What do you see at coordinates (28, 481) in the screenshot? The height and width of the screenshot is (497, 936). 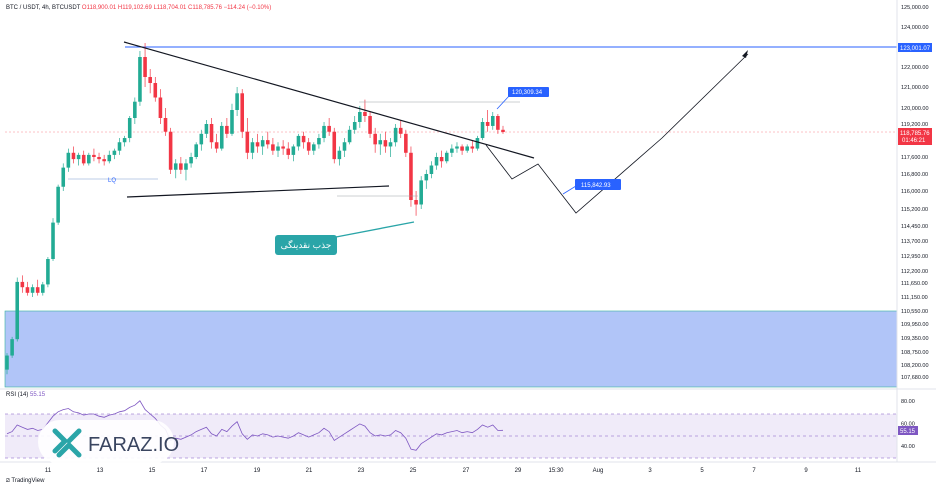 I see `tradingview-text: TradingView` at bounding box center [28, 481].